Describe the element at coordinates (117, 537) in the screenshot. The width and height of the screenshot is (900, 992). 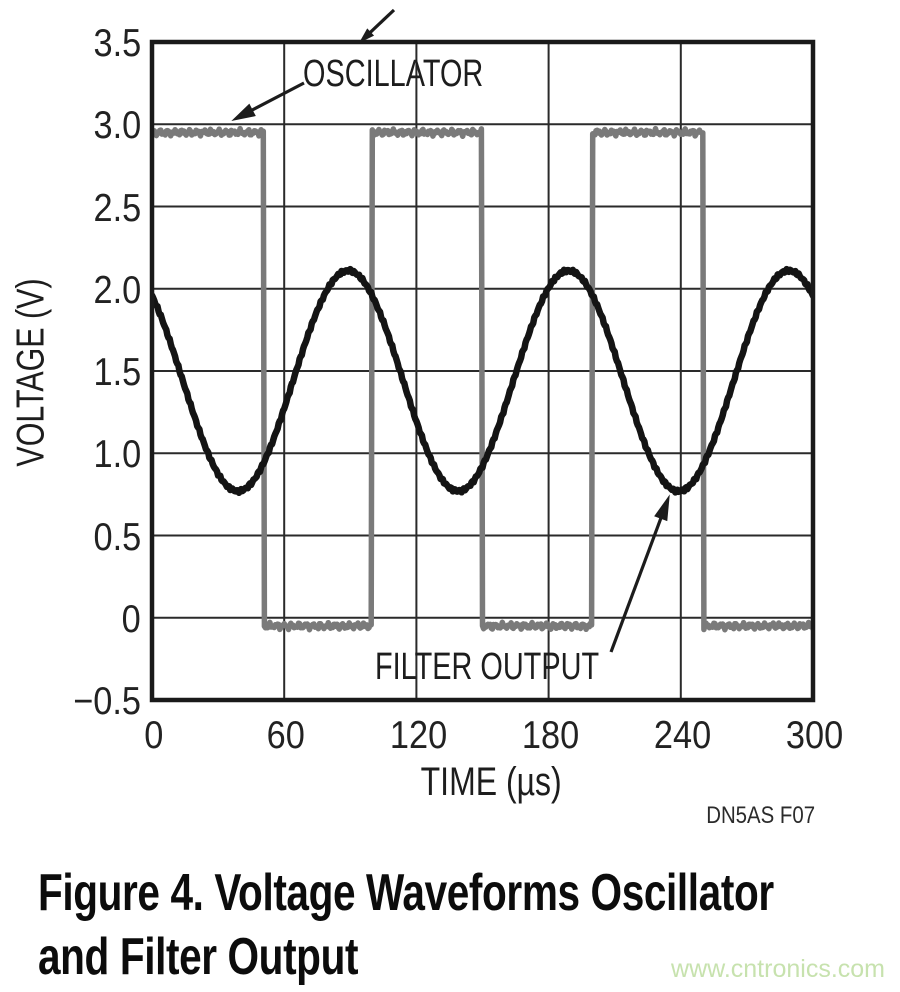
I see `y-tick-label: 0.5` at that location.